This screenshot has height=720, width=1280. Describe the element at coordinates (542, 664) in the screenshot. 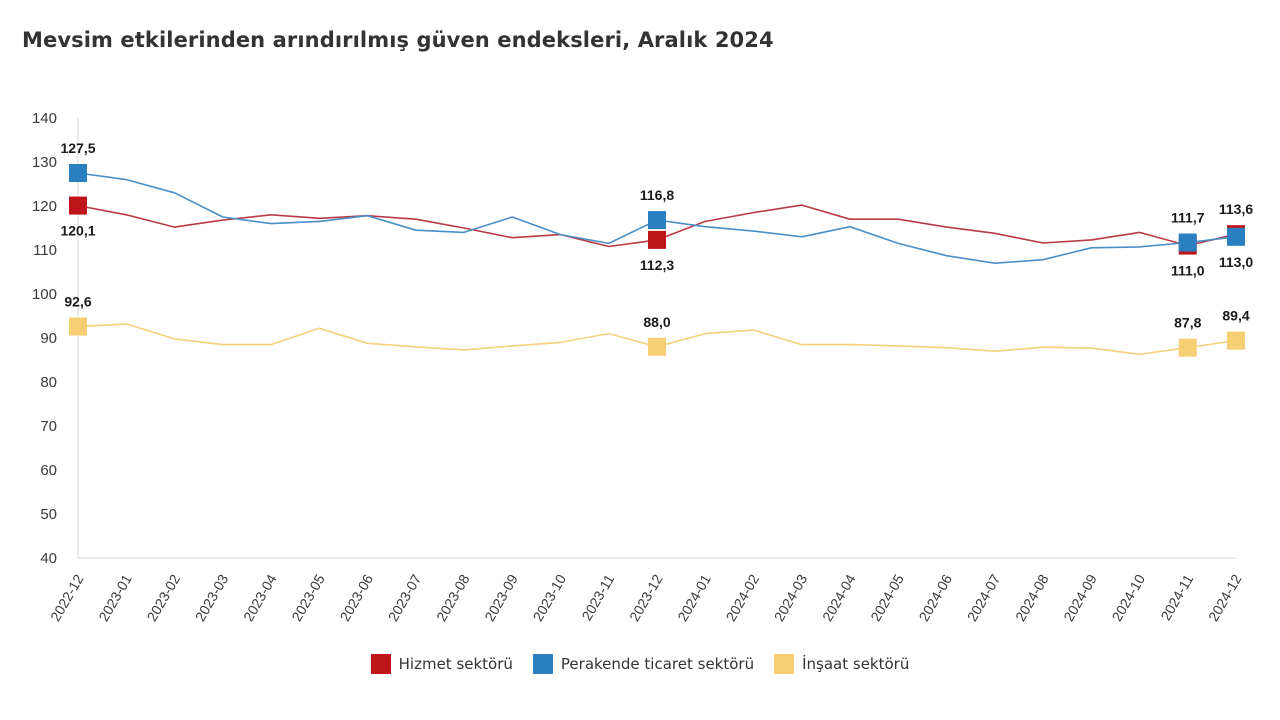

I see `legend-swatch-perakende` at that location.